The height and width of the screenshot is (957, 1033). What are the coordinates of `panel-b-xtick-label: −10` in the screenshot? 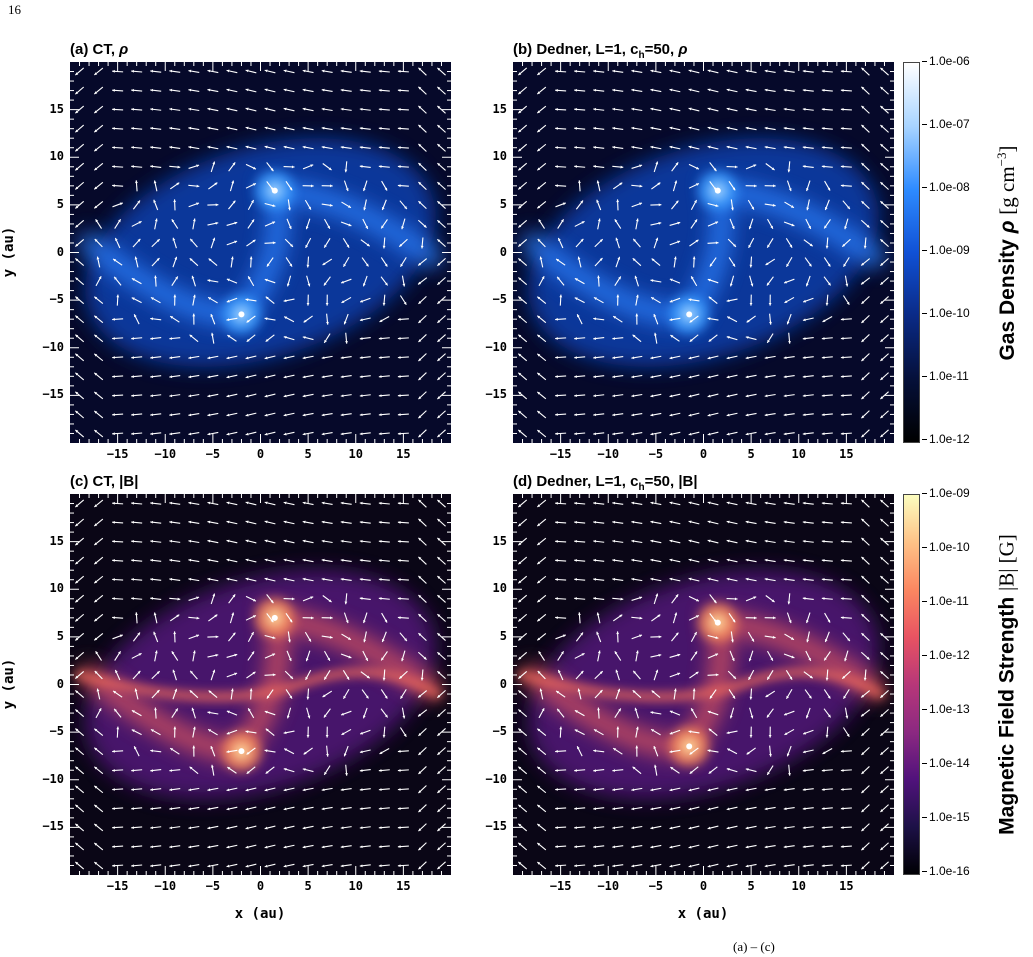 It's located at (608, 454).